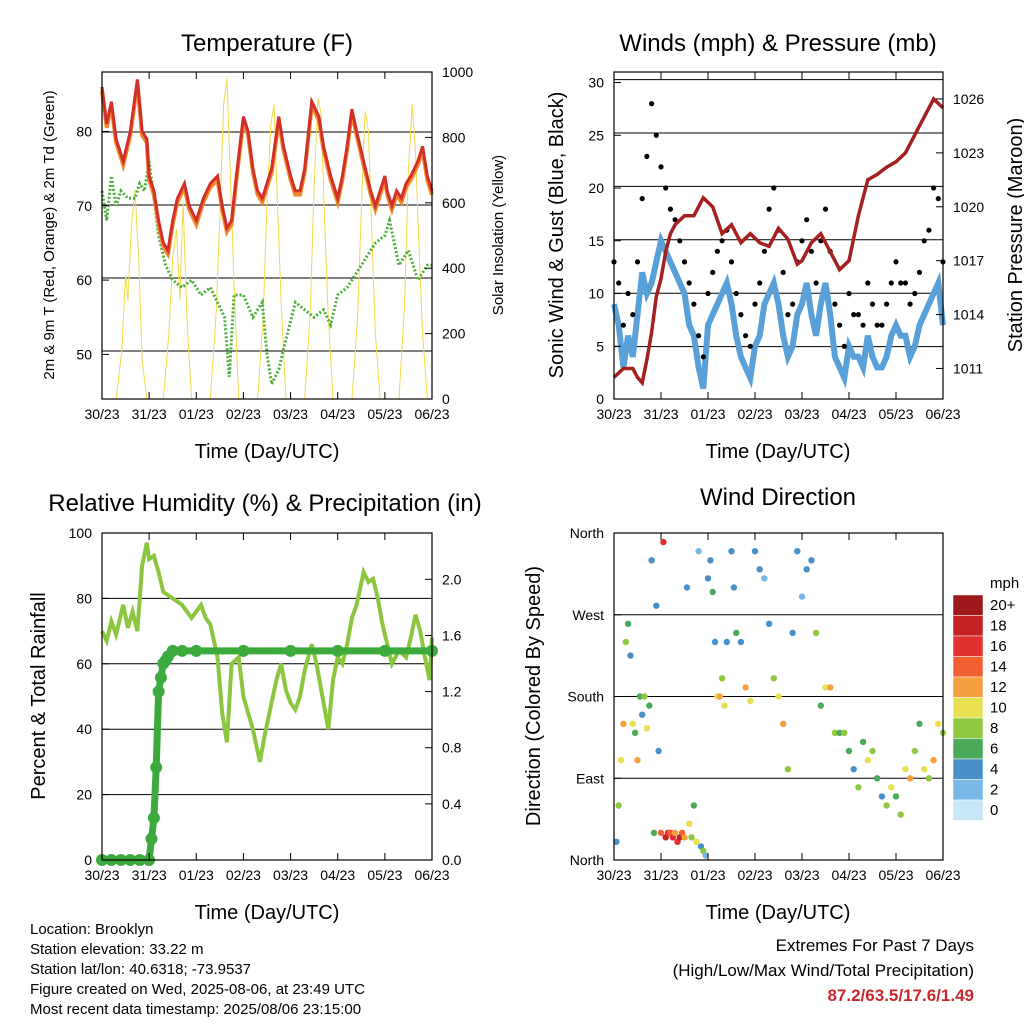 This screenshot has height=1024, width=1024. Describe the element at coordinates (994, 810) in the screenshot. I see `speed-legend-label: 0` at that location.